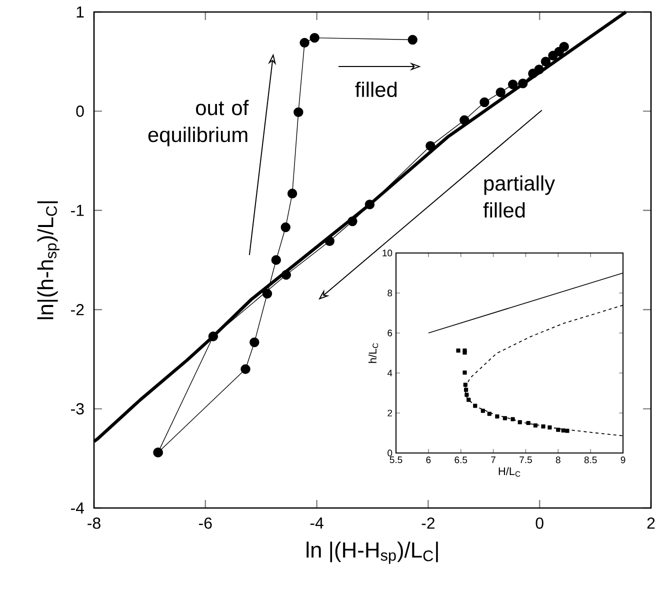 The width and height of the screenshot is (655, 599). Describe the element at coordinates (519, 196) in the screenshot. I see `annotation: partially filled` at that location.